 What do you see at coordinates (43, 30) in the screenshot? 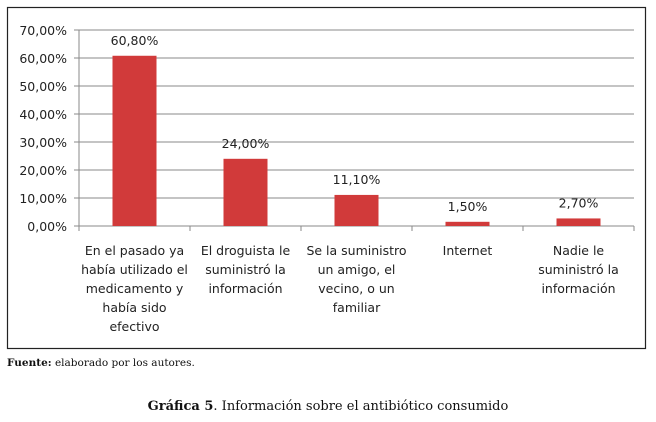
I see `y-tick-label: 70,00%` at bounding box center [43, 30].